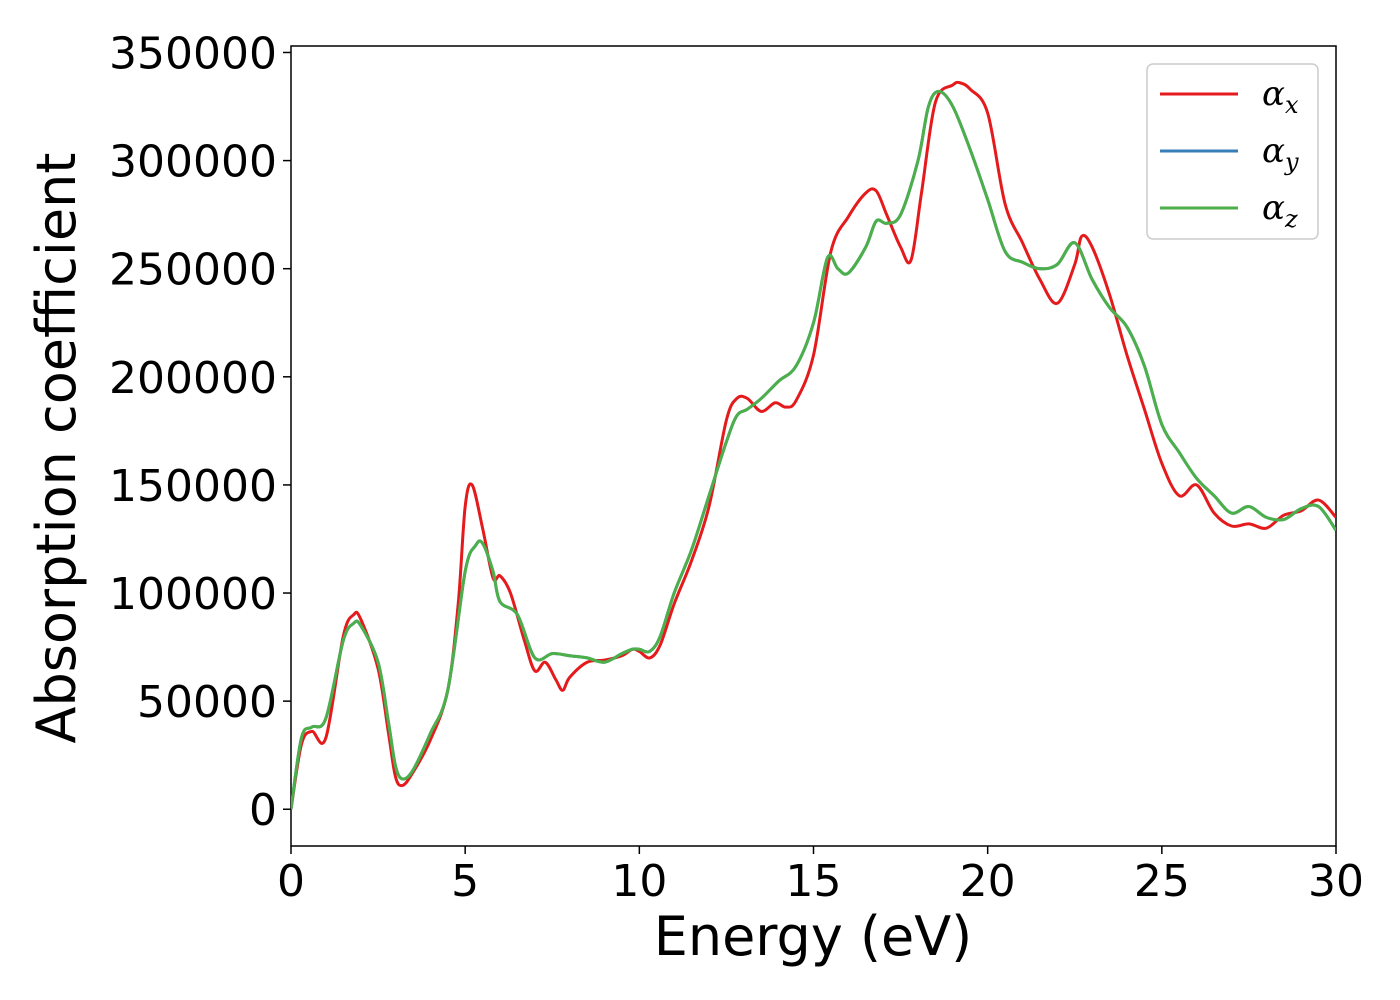 The width and height of the screenshot is (1400, 1000). What do you see at coordinates (193, 378) in the screenshot?
I see `y-tick-label: 200000` at bounding box center [193, 378].